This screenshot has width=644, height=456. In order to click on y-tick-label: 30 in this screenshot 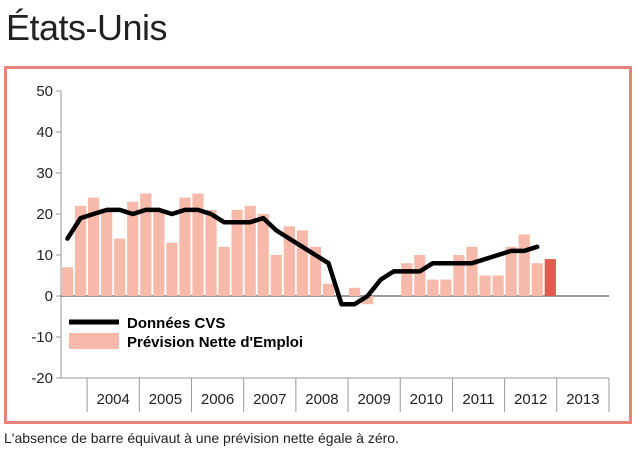, I will do `click(44, 173)`.